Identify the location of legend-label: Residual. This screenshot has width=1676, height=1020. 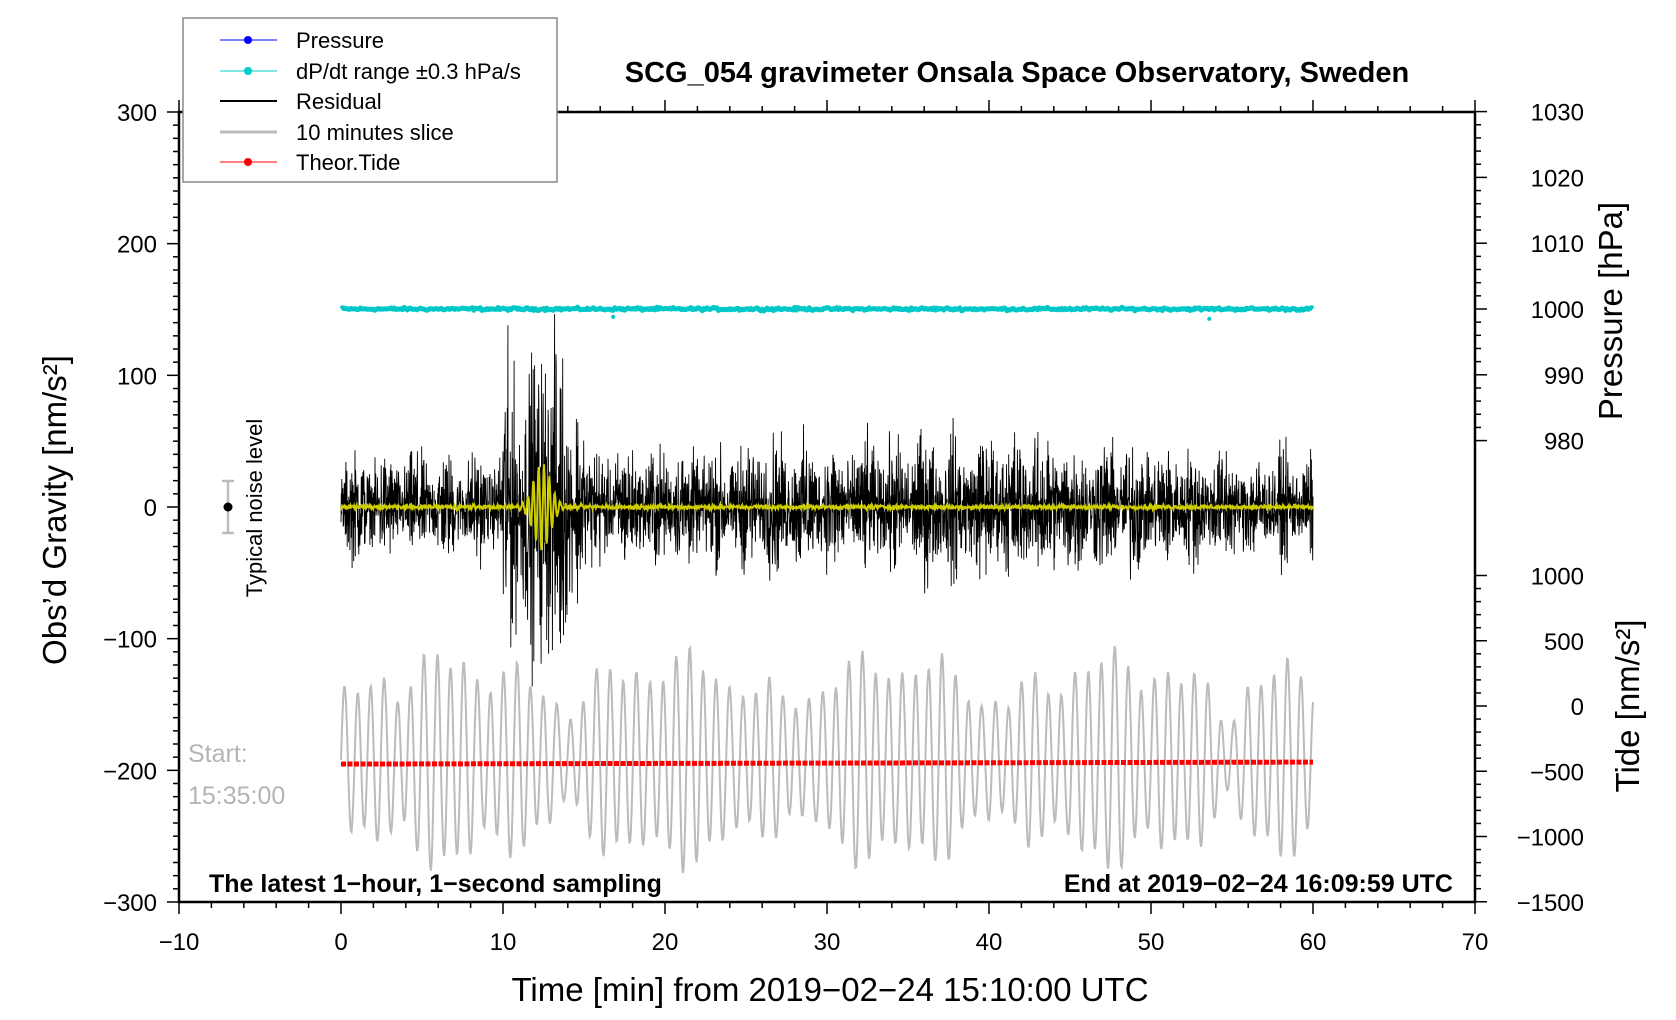
(339, 101).